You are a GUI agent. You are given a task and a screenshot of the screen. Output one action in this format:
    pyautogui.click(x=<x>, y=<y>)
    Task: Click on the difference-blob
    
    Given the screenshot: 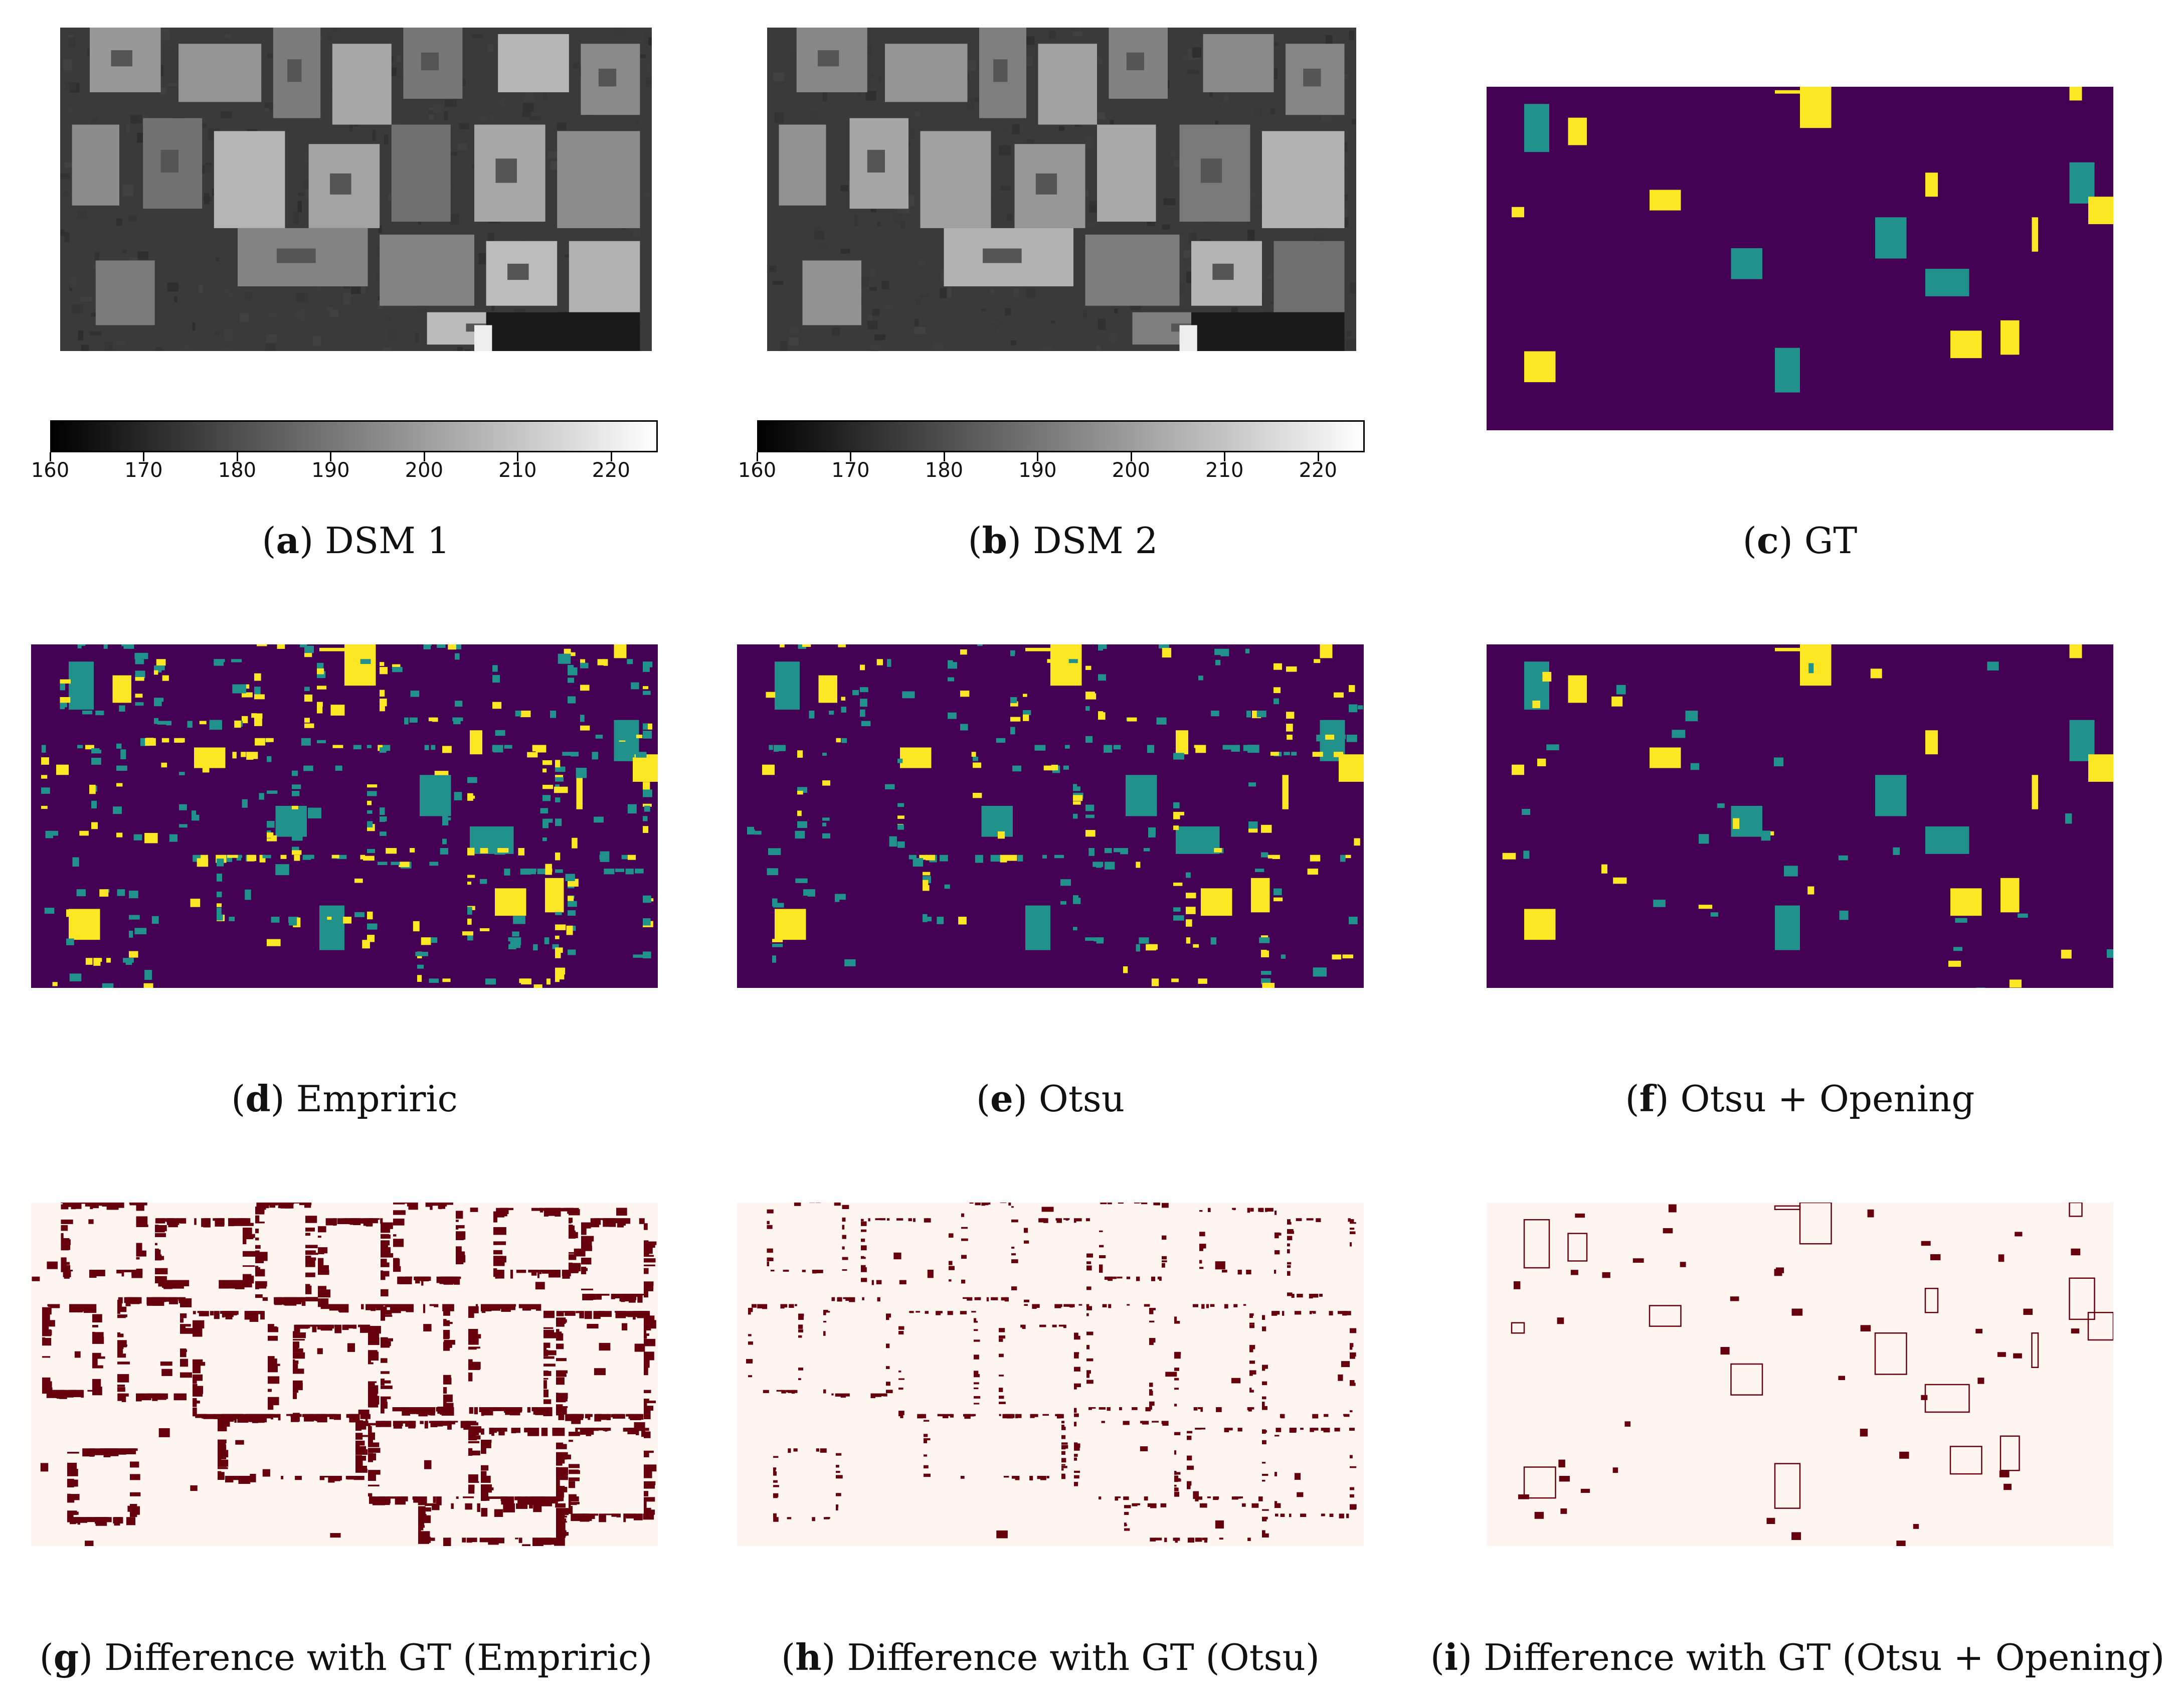 What is the action you would take?
    pyautogui.click(x=164, y=1432)
    